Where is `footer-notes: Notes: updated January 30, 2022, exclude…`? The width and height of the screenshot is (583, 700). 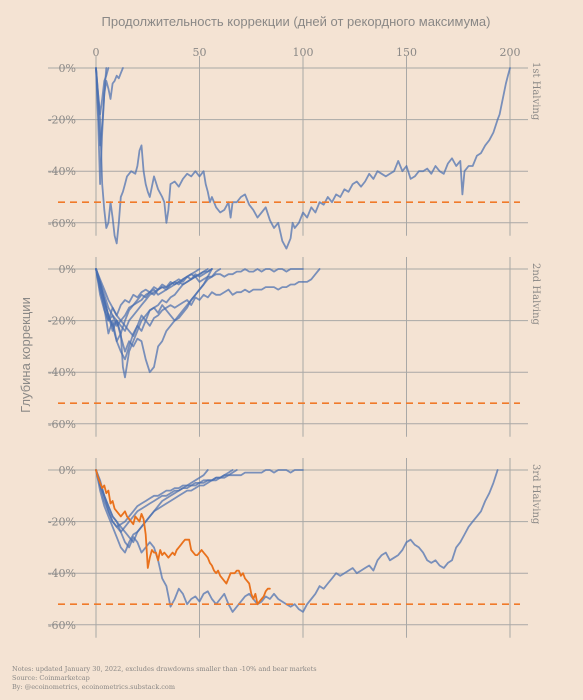 footer-notes: Notes: updated January 30, 2022, exclude… is located at coordinates (164, 669).